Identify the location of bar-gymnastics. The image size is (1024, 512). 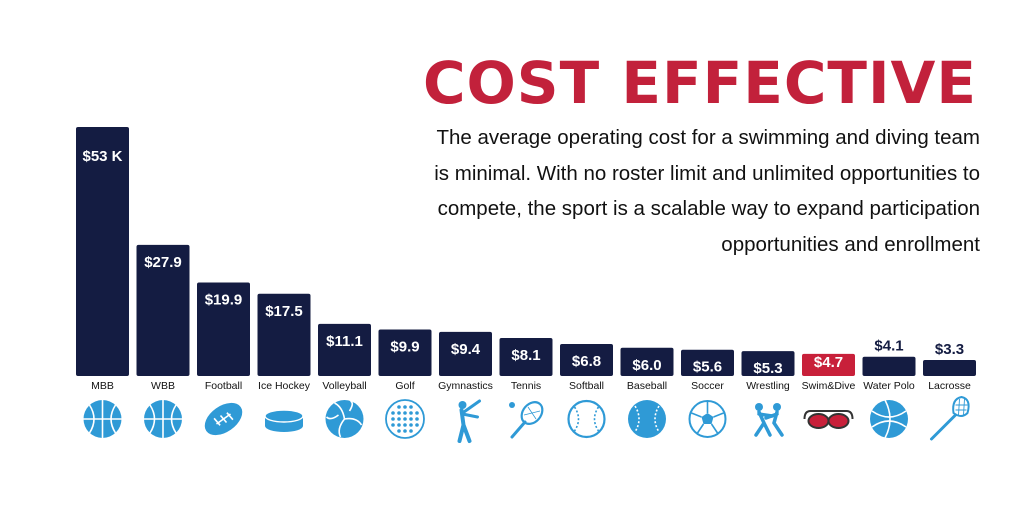
(465, 353).